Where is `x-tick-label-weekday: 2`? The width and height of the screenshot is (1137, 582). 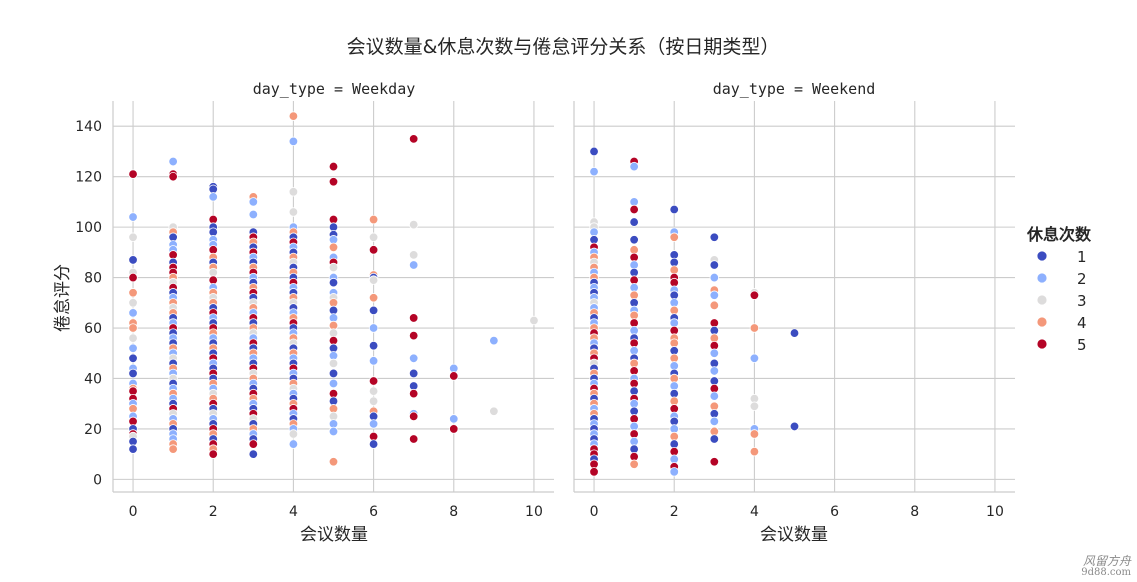
x-tick-label-weekday: 2 is located at coordinates (213, 512).